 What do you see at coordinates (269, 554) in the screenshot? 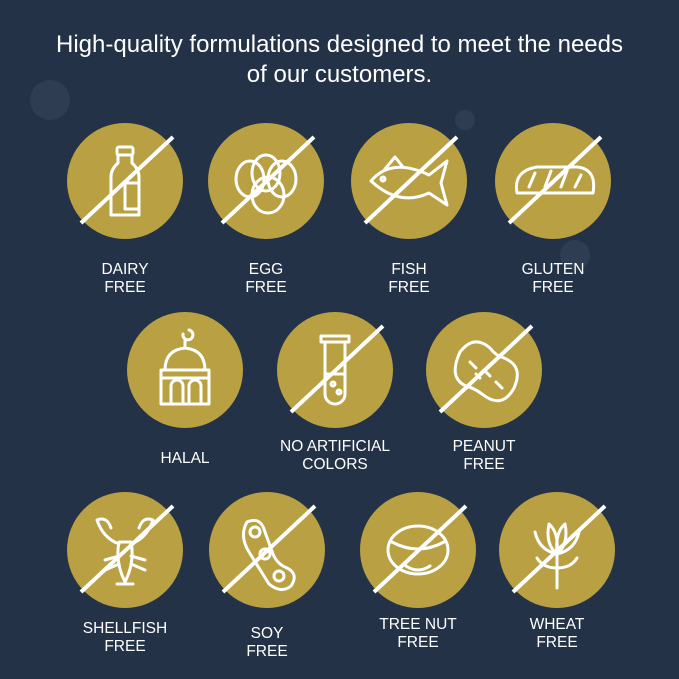
I see `soybean-icon` at bounding box center [269, 554].